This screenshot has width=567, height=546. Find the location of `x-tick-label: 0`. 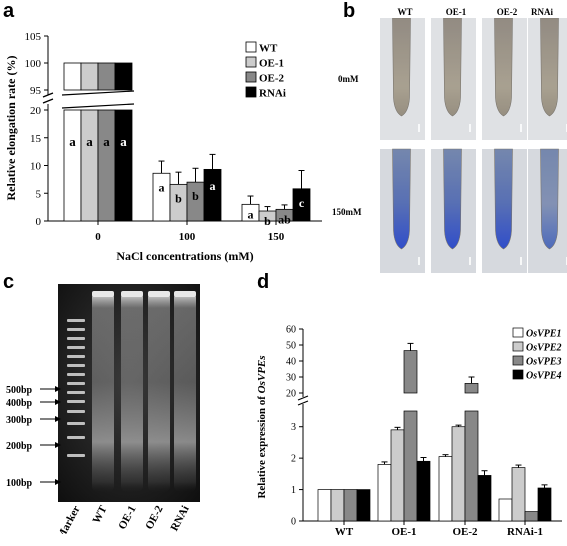

x-tick-label: 0 is located at coordinates (98, 237).